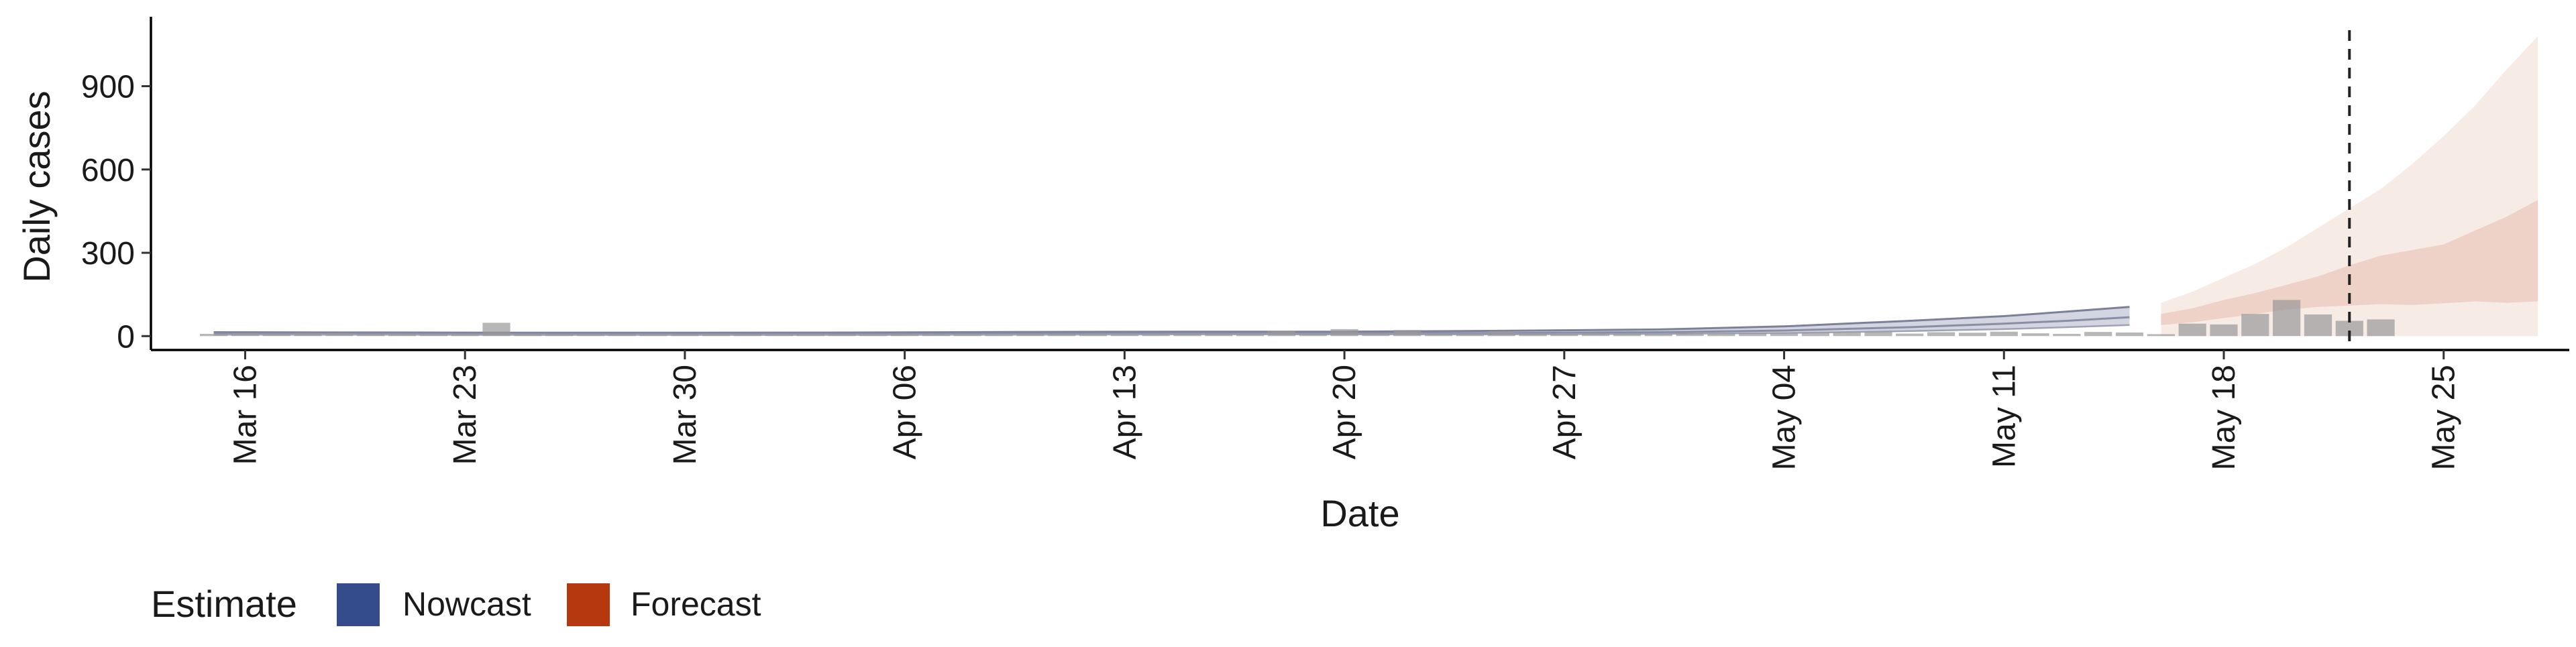 Image resolution: width=2576 pixels, height=647 pixels. What do you see at coordinates (588, 604) in the screenshot?
I see `legend-key-forecast` at bounding box center [588, 604].